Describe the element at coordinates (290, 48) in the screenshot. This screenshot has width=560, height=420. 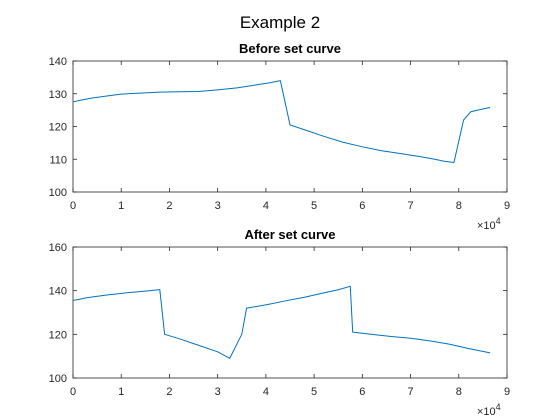
I see `subplot-title: Before set curve` at that location.